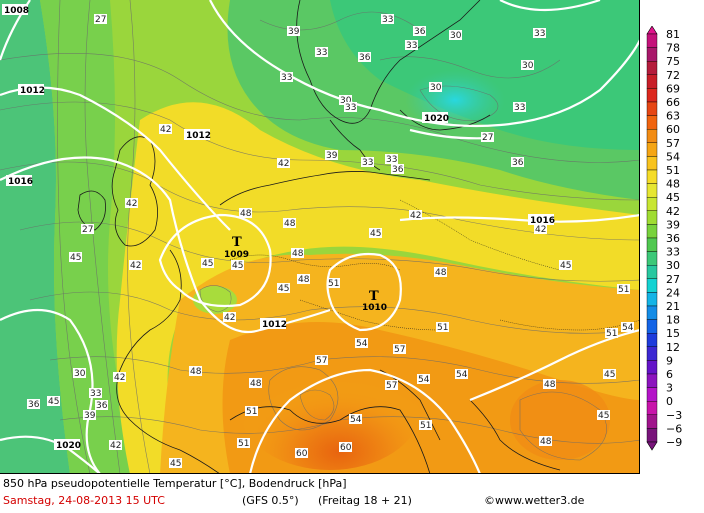 Image resolution: width=704 pixels, height=513 pixels. I want to click on scale-label: 51, so click(673, 170).